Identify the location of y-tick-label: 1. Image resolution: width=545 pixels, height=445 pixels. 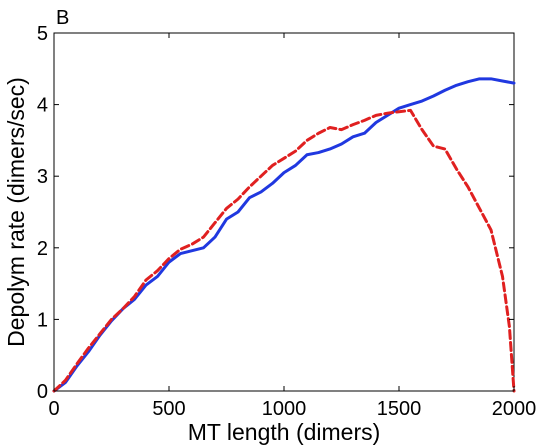
(42, 320).